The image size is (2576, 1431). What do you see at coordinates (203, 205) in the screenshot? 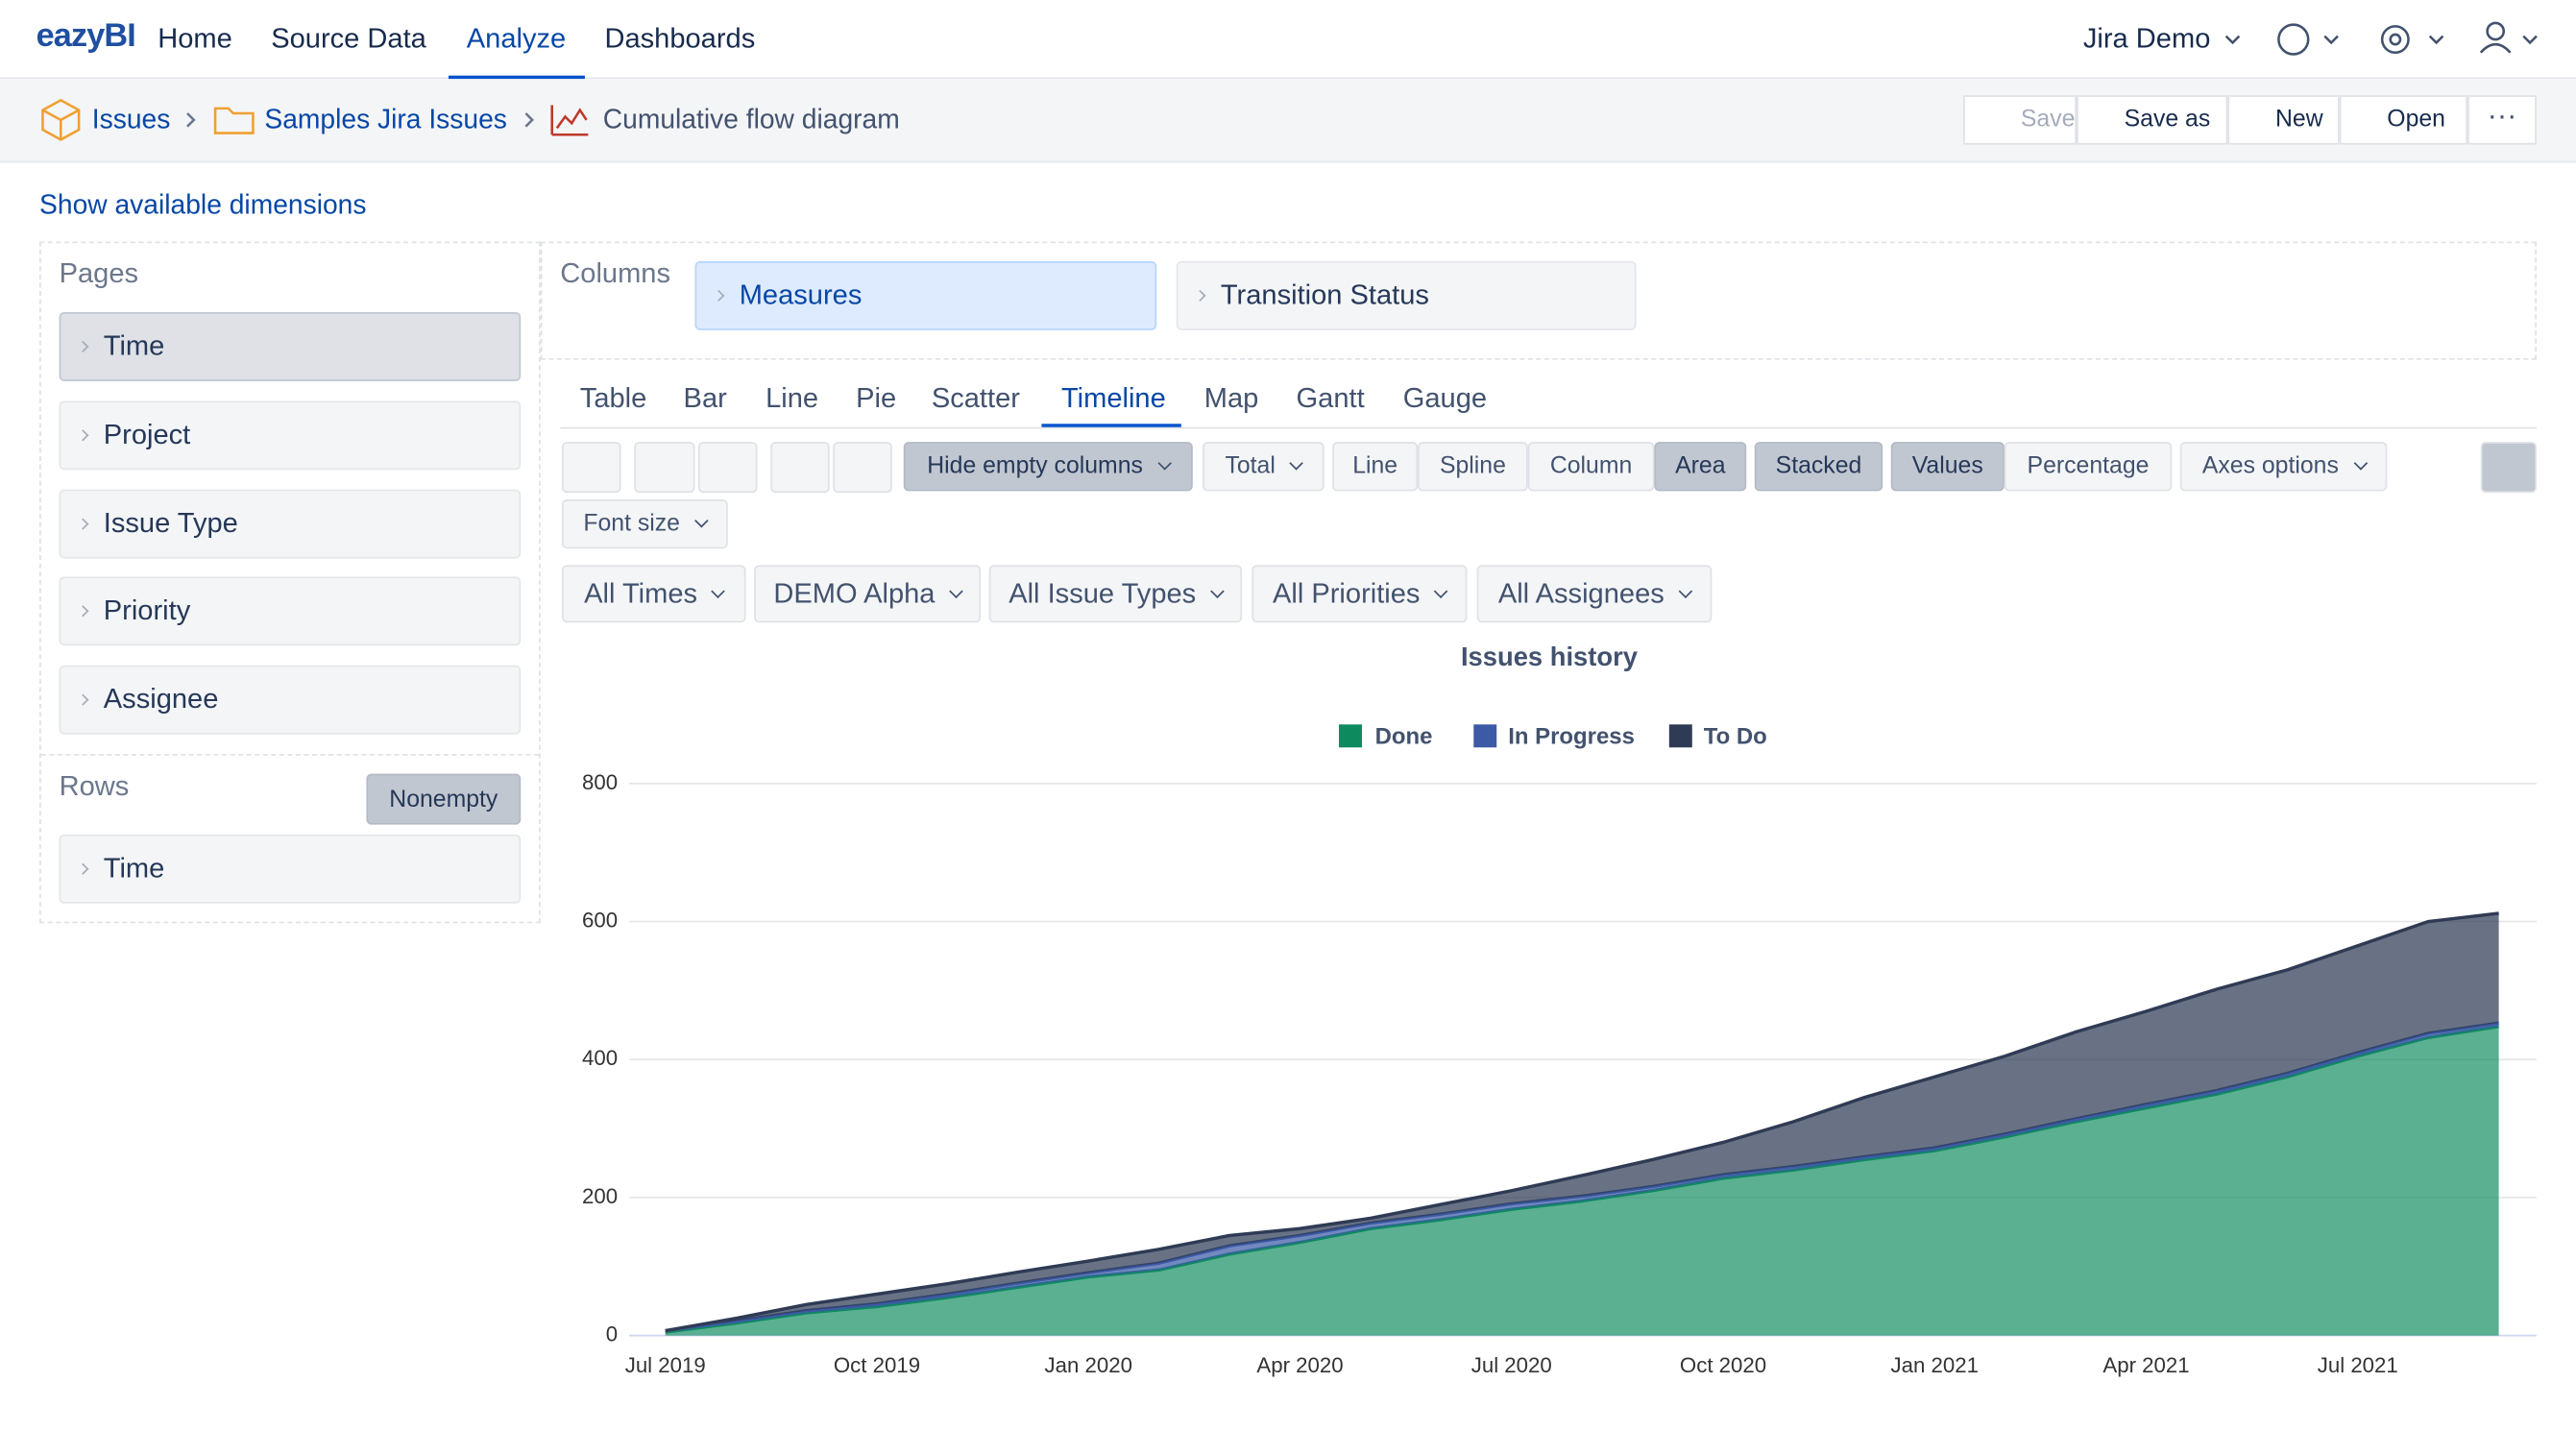
I see `show-dimensions-link: Show available dimensions` at bounding box center [203, 205].